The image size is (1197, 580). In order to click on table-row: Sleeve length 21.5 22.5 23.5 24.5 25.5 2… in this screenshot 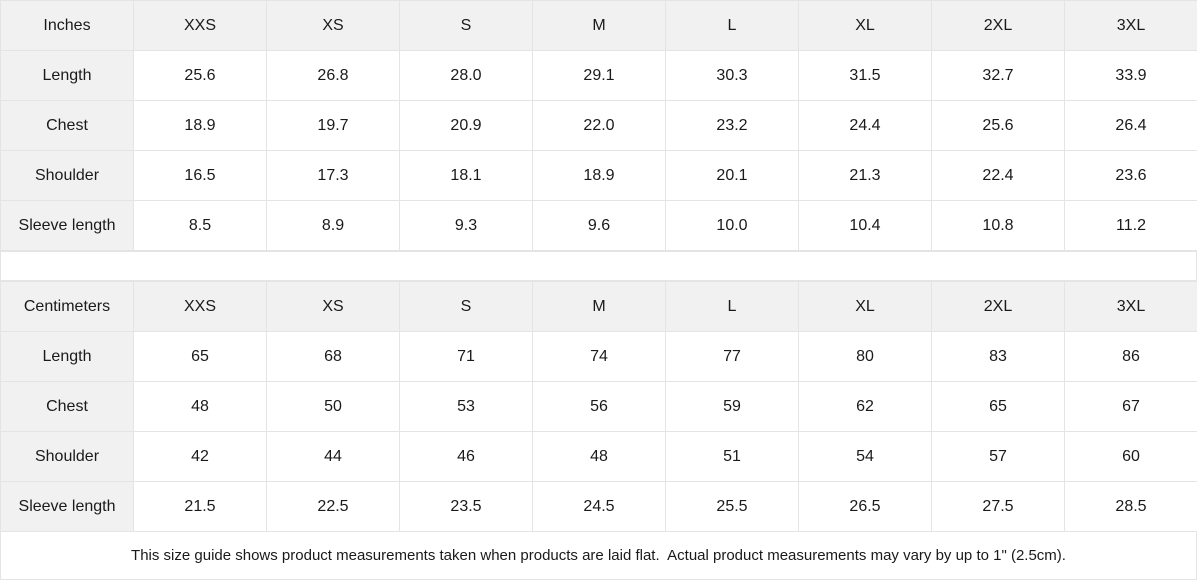, I will do `click(598, 507)`.